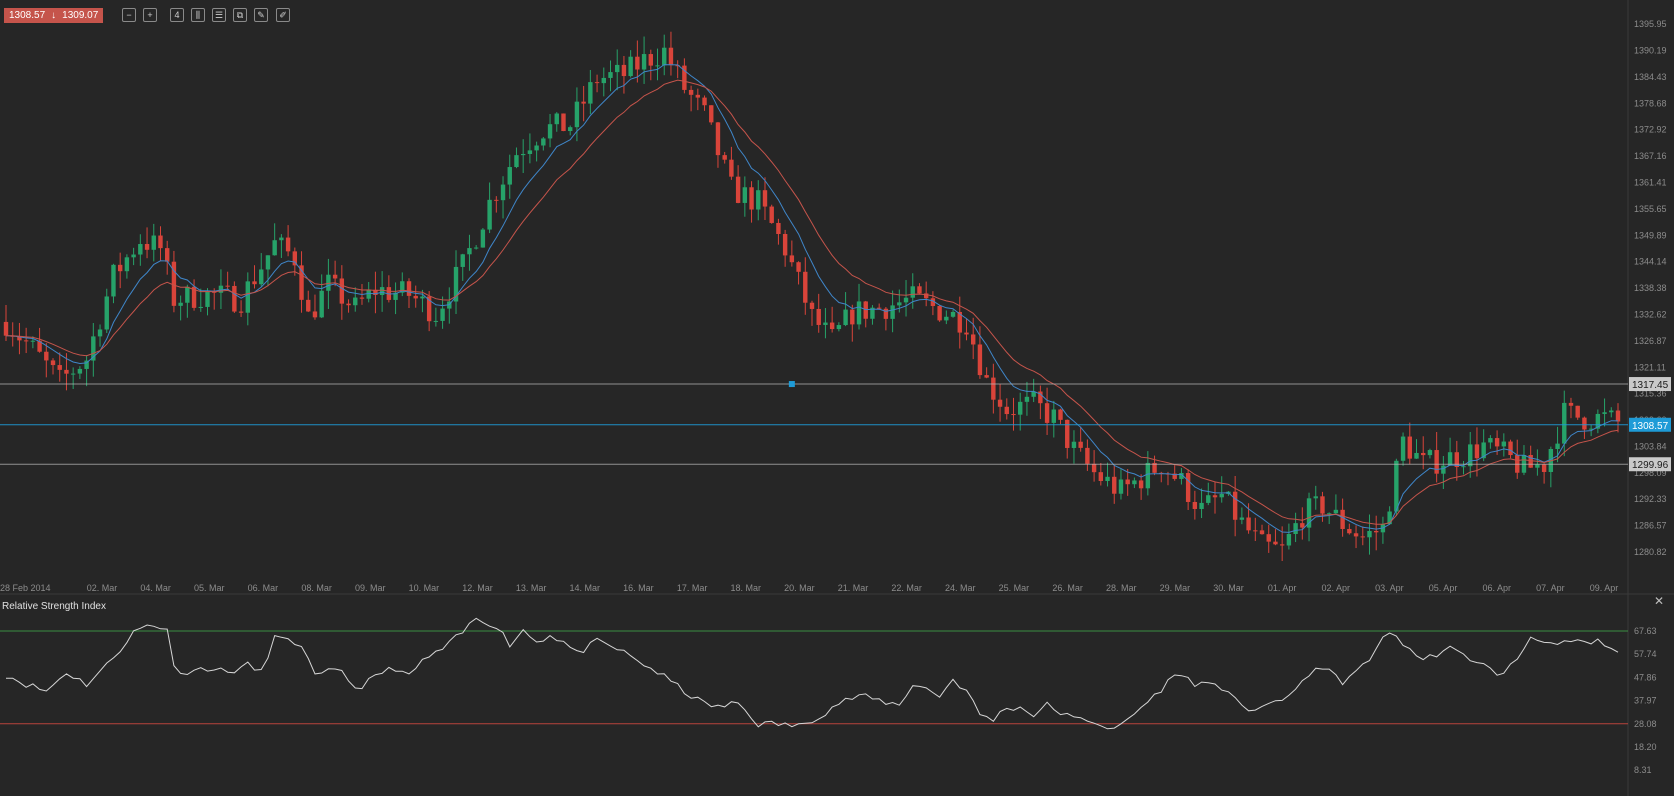  What do you see at coordinates (198, 15) in the screenshot?
I see `candles-icon: ⫼` at bounding box center [198, 15].